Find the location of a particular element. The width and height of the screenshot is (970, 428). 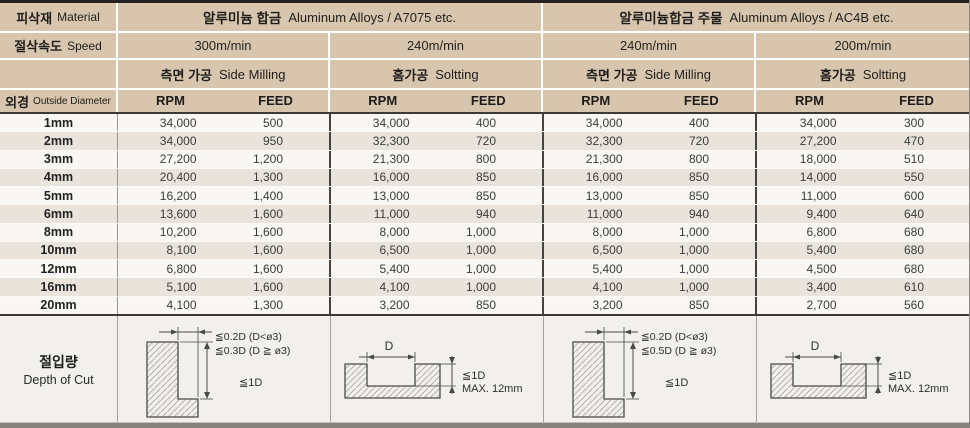

diameter-label-en: Outside Diameter is located at coordinates (72, 101).